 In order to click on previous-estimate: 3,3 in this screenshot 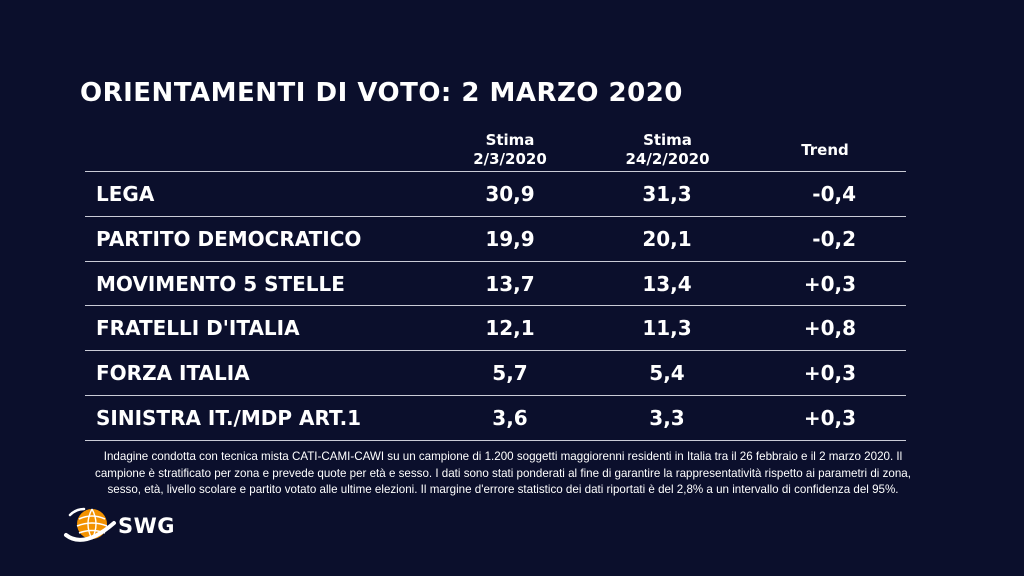, I will do `click(667, 418)`.